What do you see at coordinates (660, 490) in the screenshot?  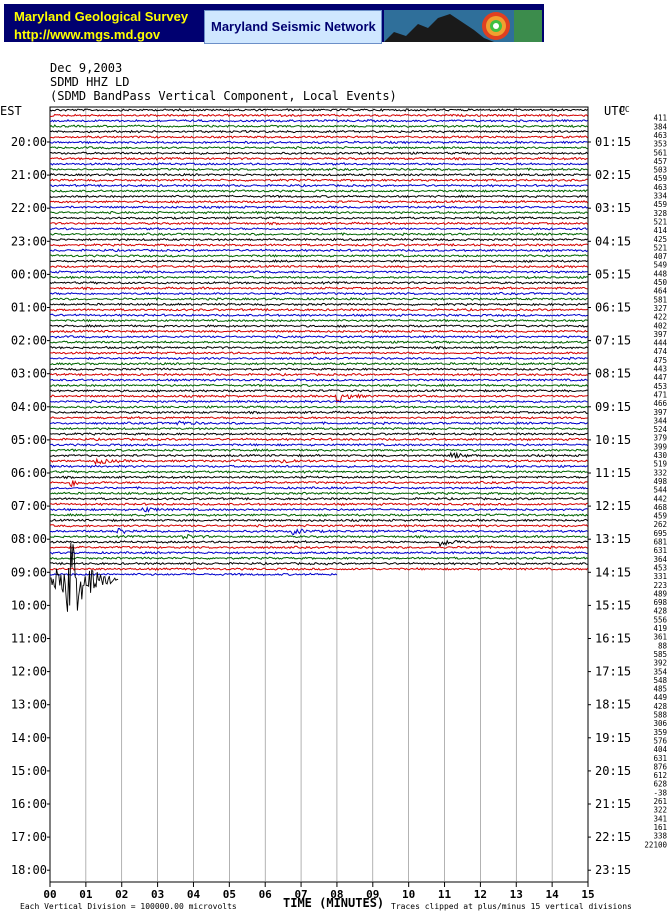 I see `dc-offset-value: 544` at bounding box center [660, 490].